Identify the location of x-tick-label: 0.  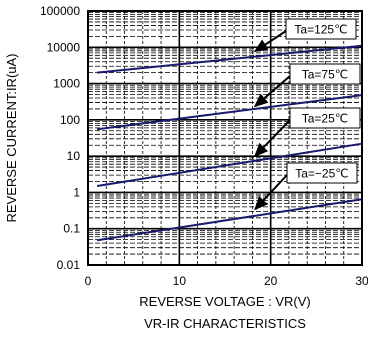
(88, 281).